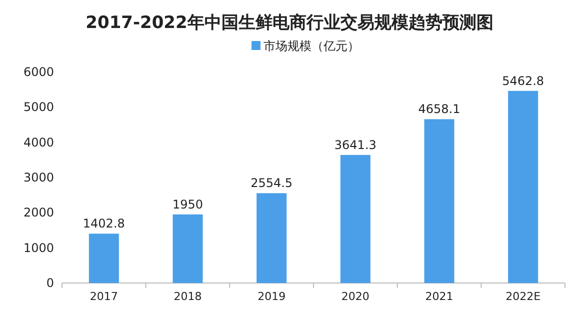  Describe the element at coordinates (355, 145) in the screenshot. I see `data-label: 3641.3` at that location.